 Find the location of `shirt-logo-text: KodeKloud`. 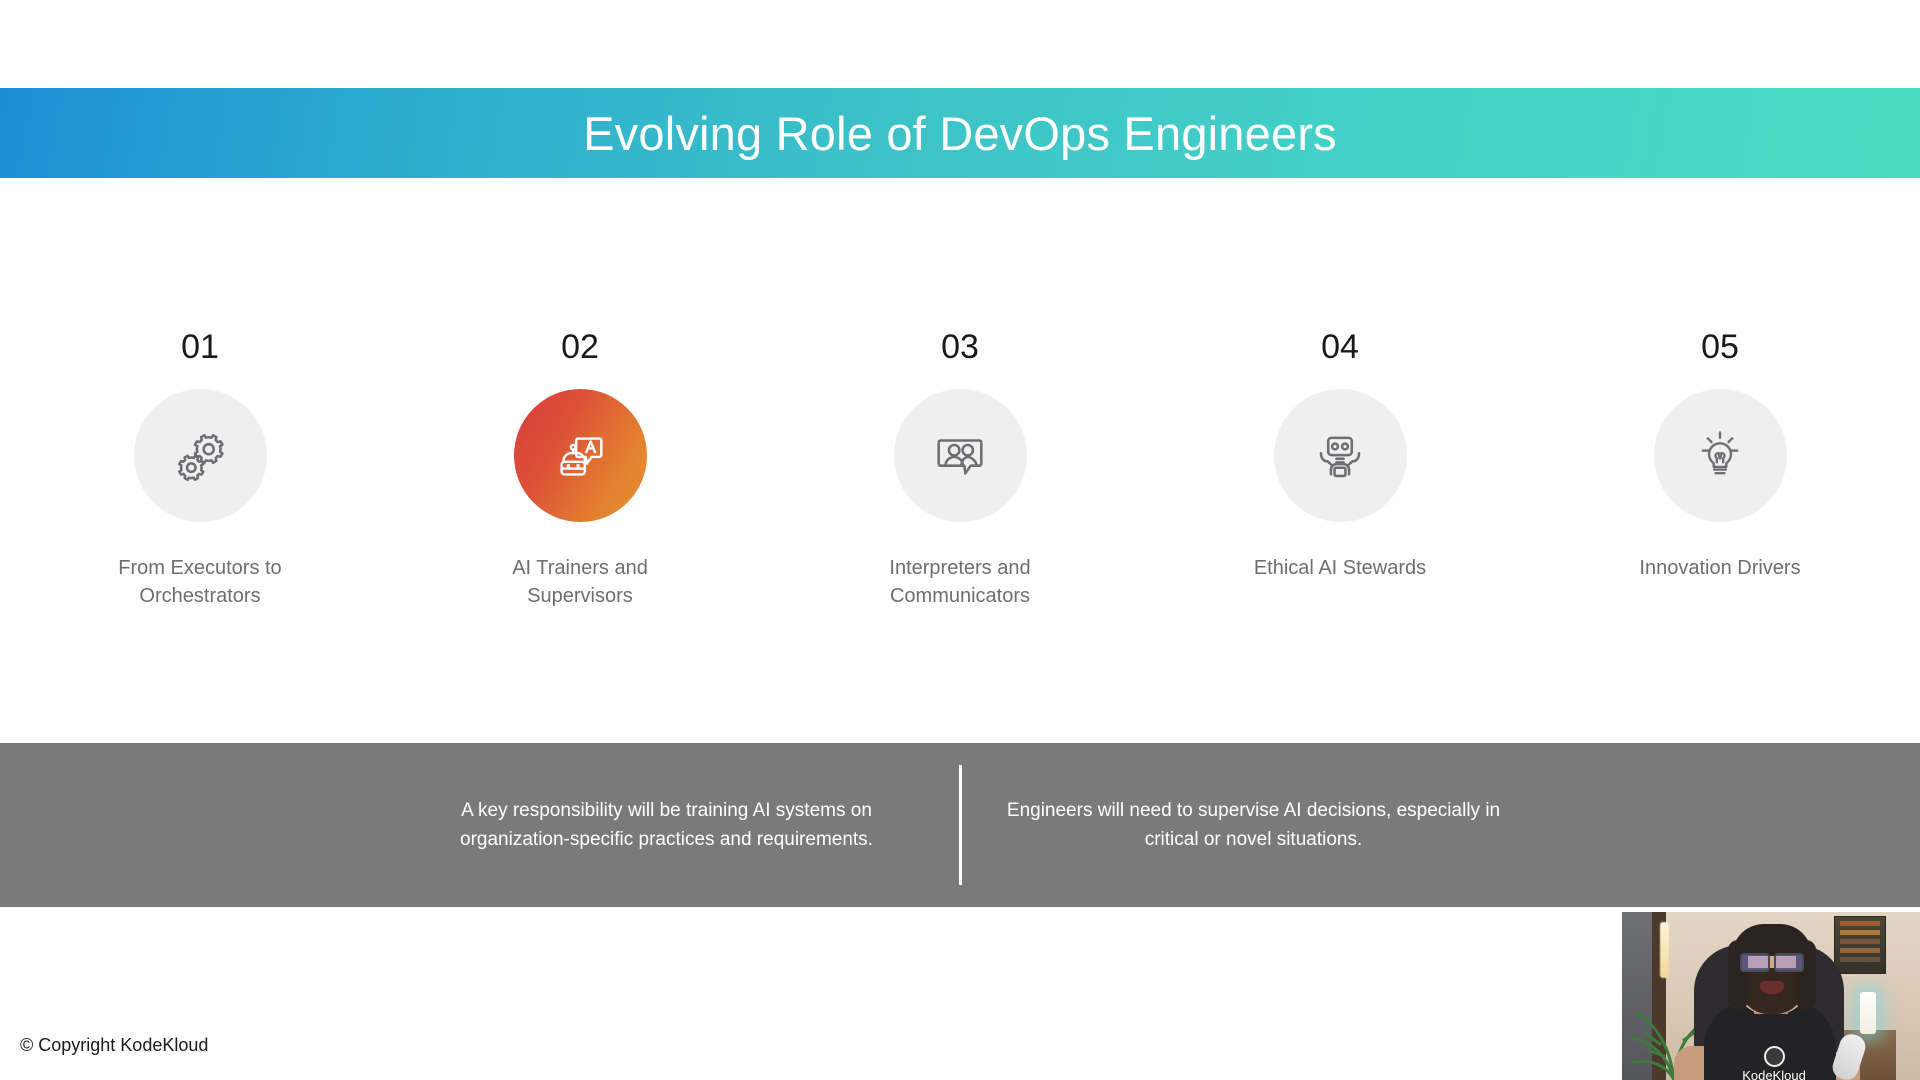

shirt-logo-text: KodeKloud is located at coordinates (1774, 1074).